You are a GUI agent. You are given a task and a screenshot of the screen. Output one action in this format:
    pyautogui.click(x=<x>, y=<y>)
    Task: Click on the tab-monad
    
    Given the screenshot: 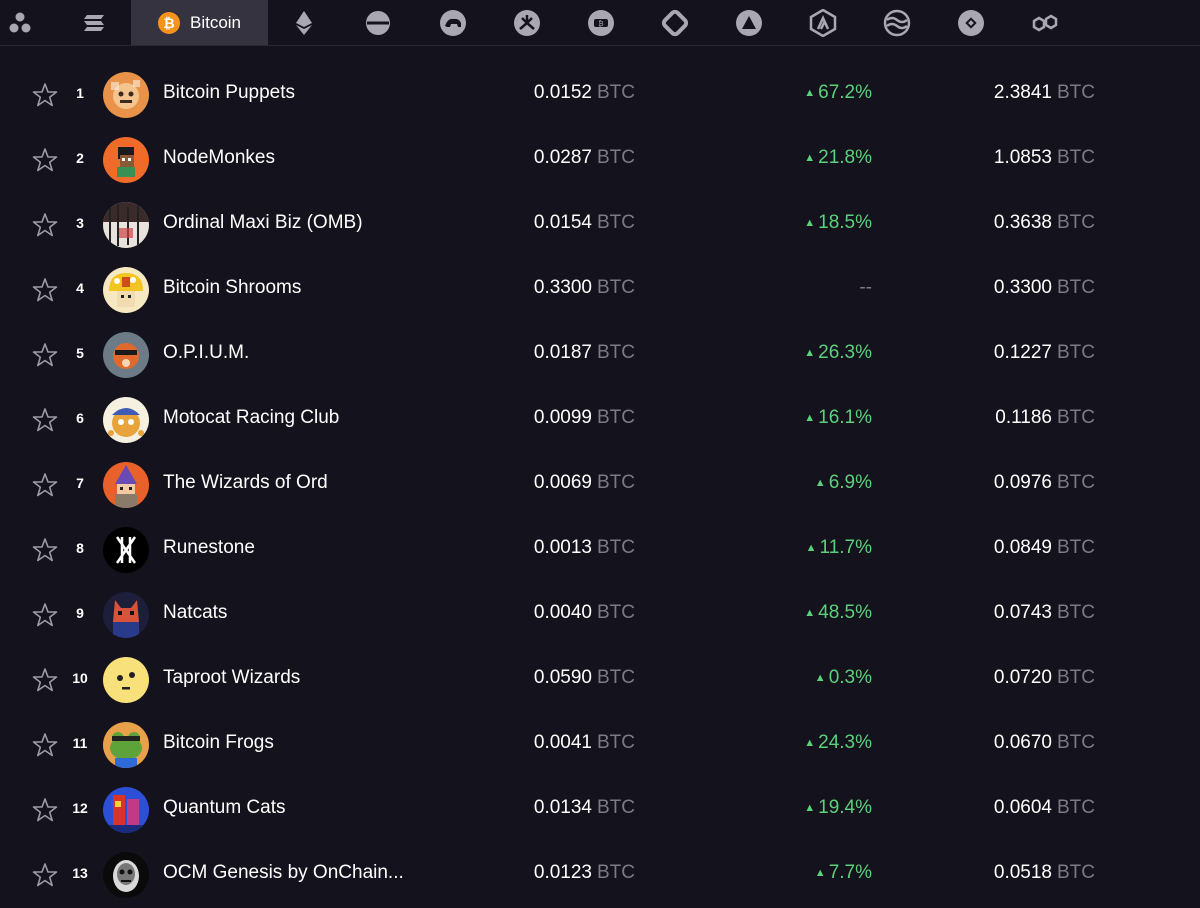 What is the action you would take?
    pyautogui.click(x=675, y=22)
    